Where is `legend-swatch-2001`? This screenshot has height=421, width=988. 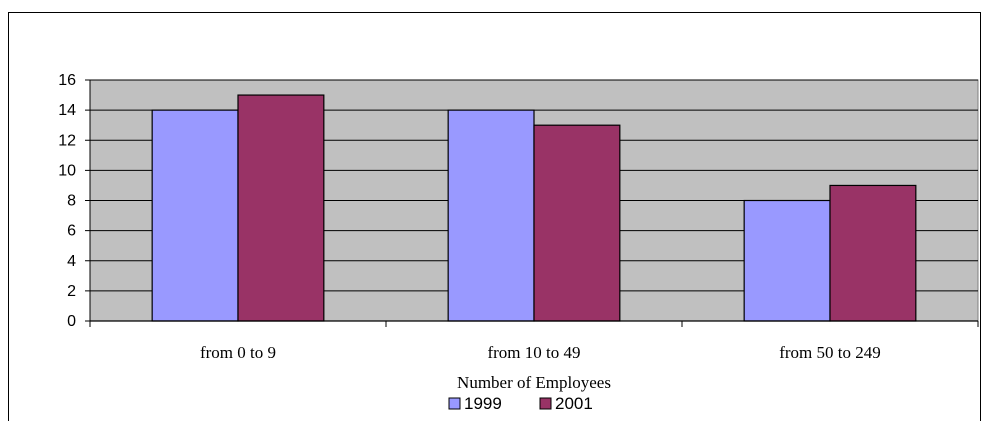 legend-swatch-2001 is located at coordinates (545, 403).